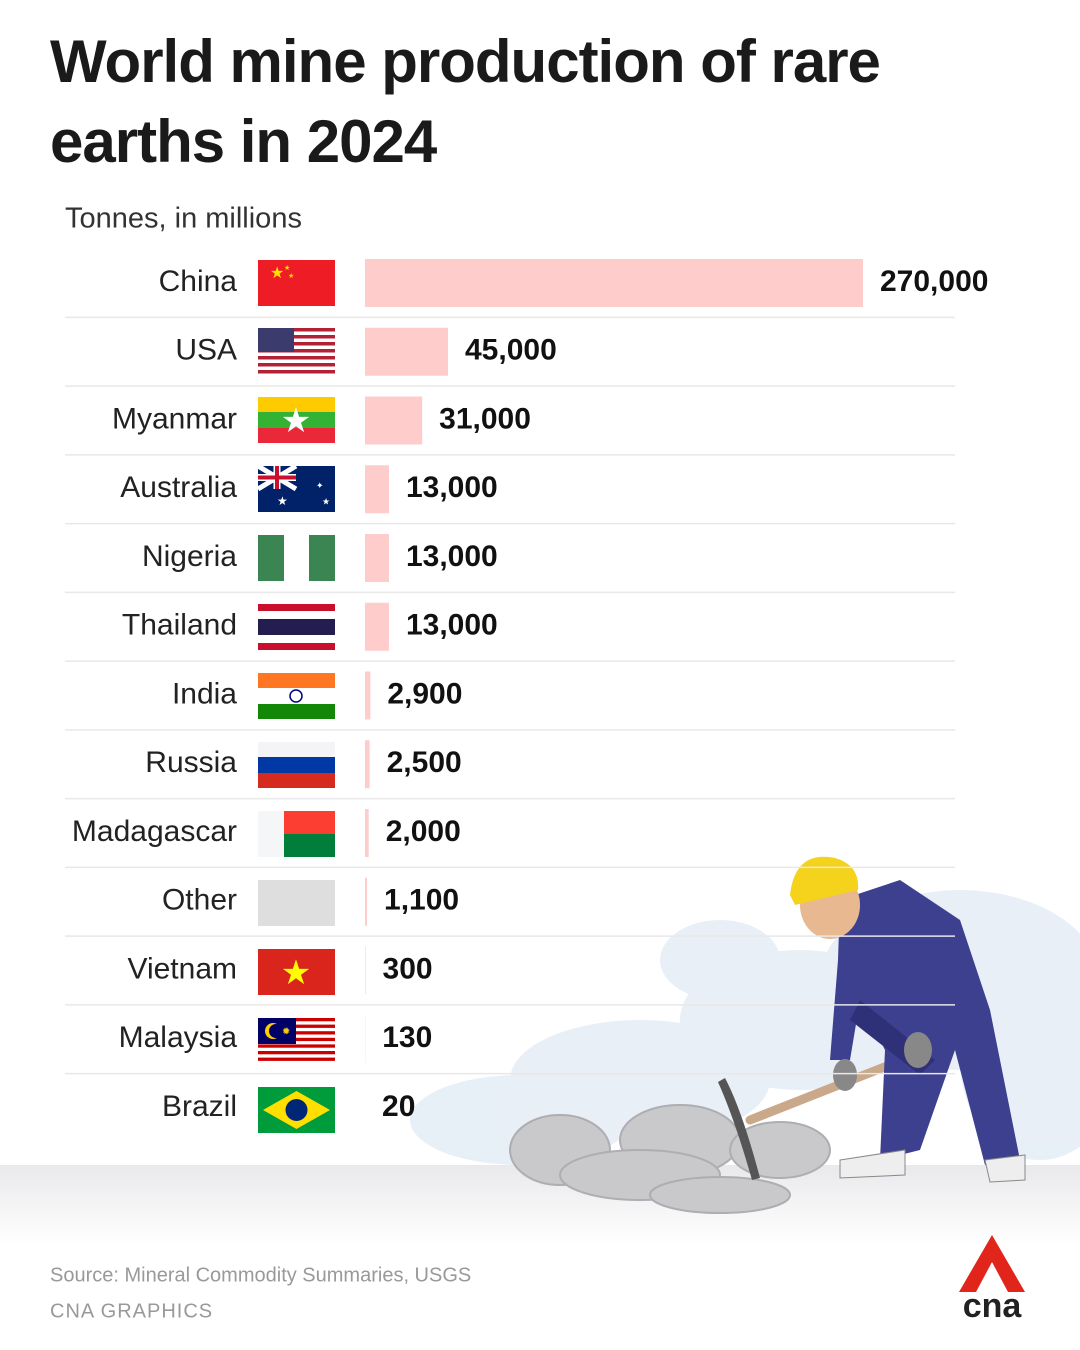 Image resolution: width=1080 pixels, height=1350 pixels. What do you see at coordinates (206, 350) in the screenshot?
I see `category-label: USA` at bounding box center [206, 350].